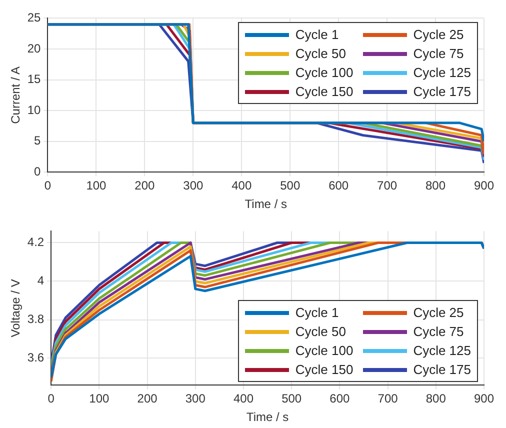 The width and height of the screenshot is (506, 428). I want to click on y-tick-label: 0, so click(38, 171).